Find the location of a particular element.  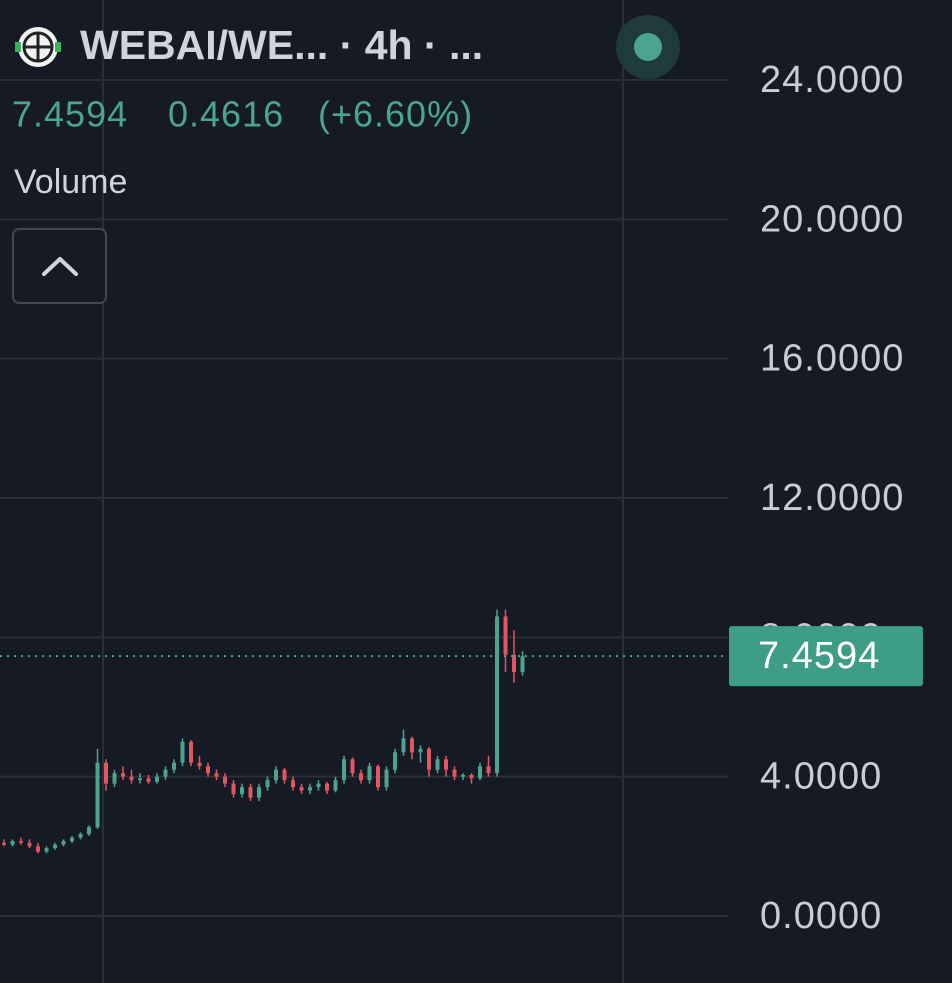

collapse-button is located at coordinates (59, 266).